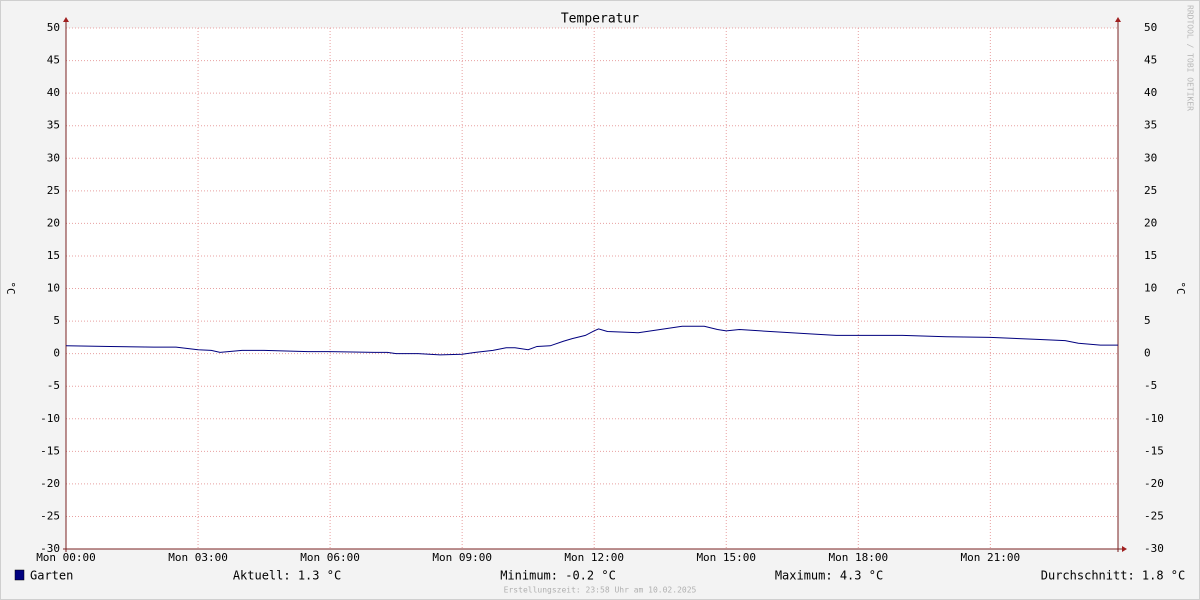 The image size is (1200, 600). What do you see at coordinates (56, 353) in the screenshot?
I see `y-tick-label: 0` at bounding box center [56, 353].